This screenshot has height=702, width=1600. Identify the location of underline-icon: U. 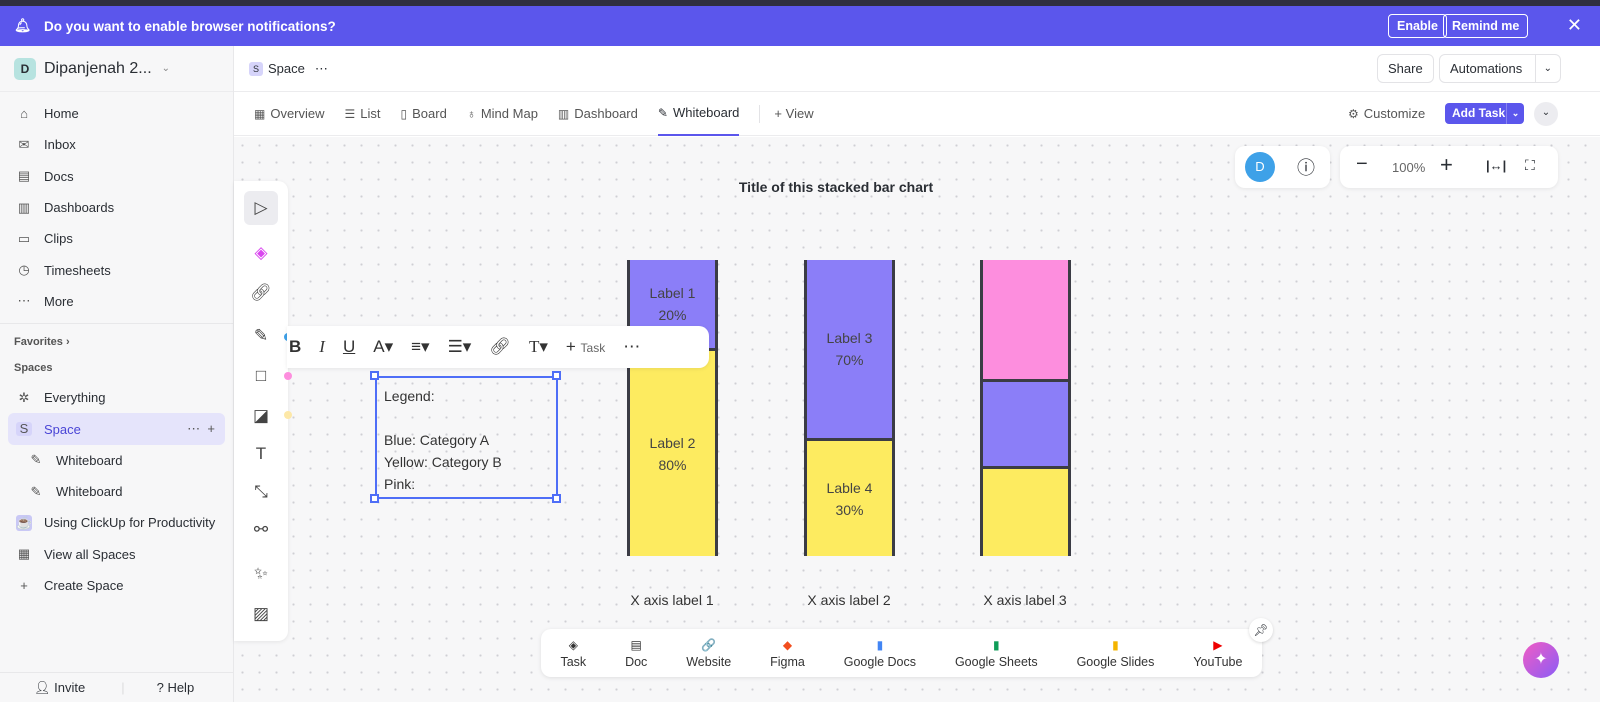
(349, 346).